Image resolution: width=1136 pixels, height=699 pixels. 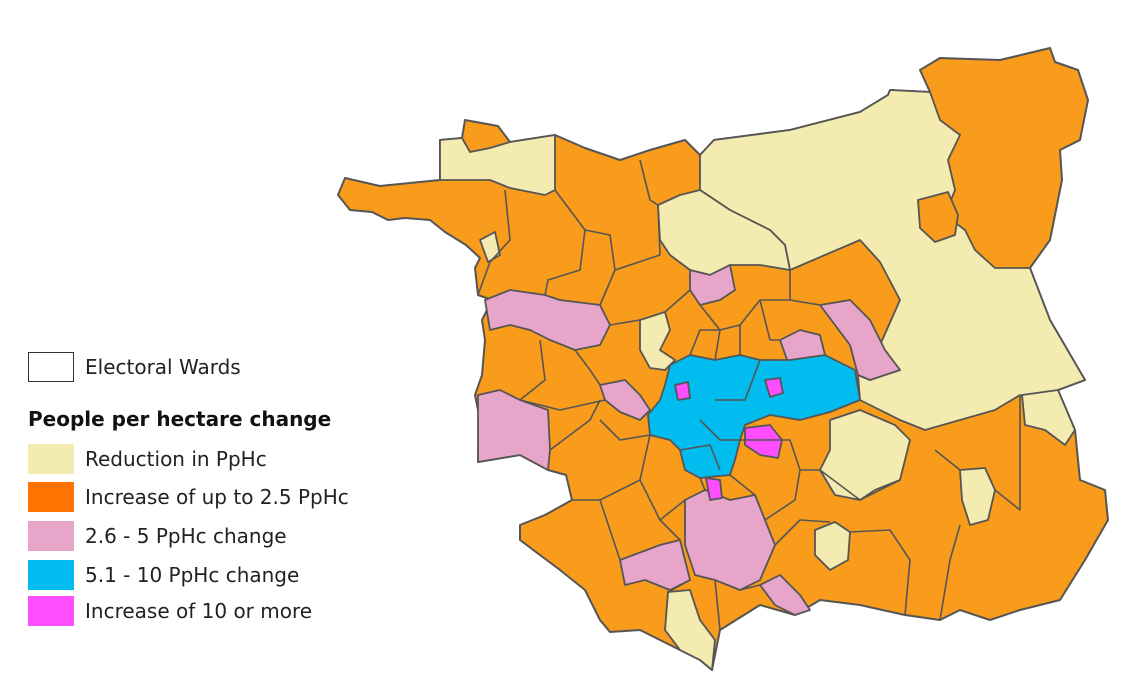 I want to click on region-east-small, so click(x=977, y=496).